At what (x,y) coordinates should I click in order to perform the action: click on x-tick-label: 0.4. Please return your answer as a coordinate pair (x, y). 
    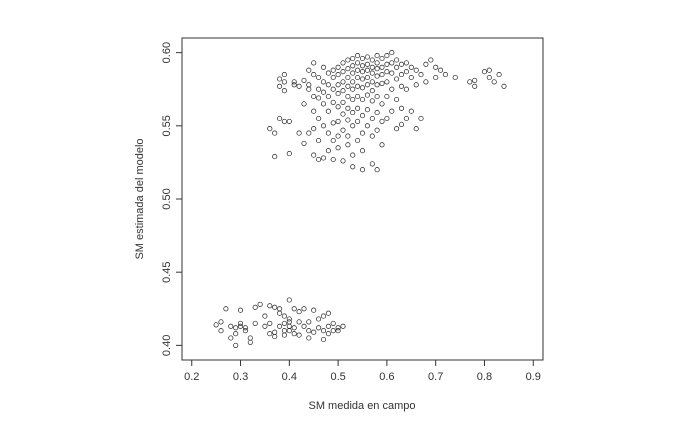
    Looking at the image, I should click on (289, 377).